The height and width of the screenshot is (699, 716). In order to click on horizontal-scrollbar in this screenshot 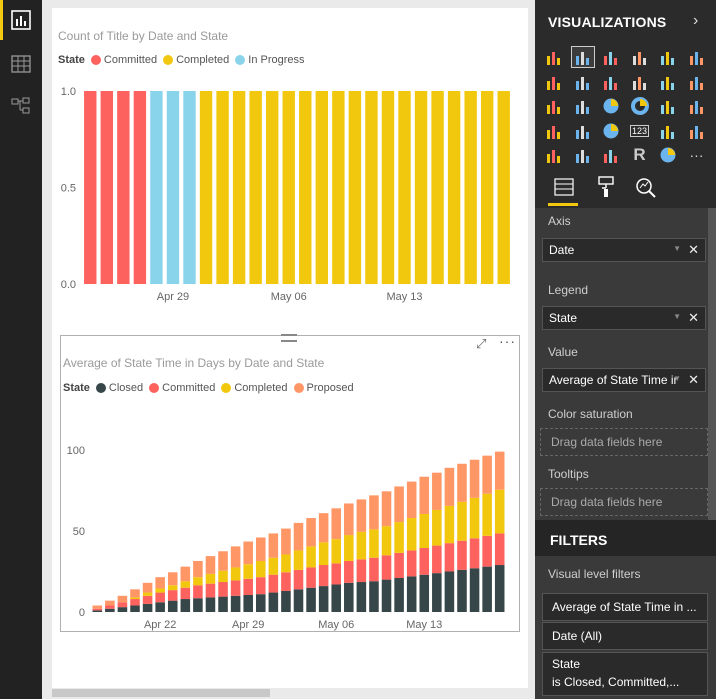, I will do `click(161, 693)`.